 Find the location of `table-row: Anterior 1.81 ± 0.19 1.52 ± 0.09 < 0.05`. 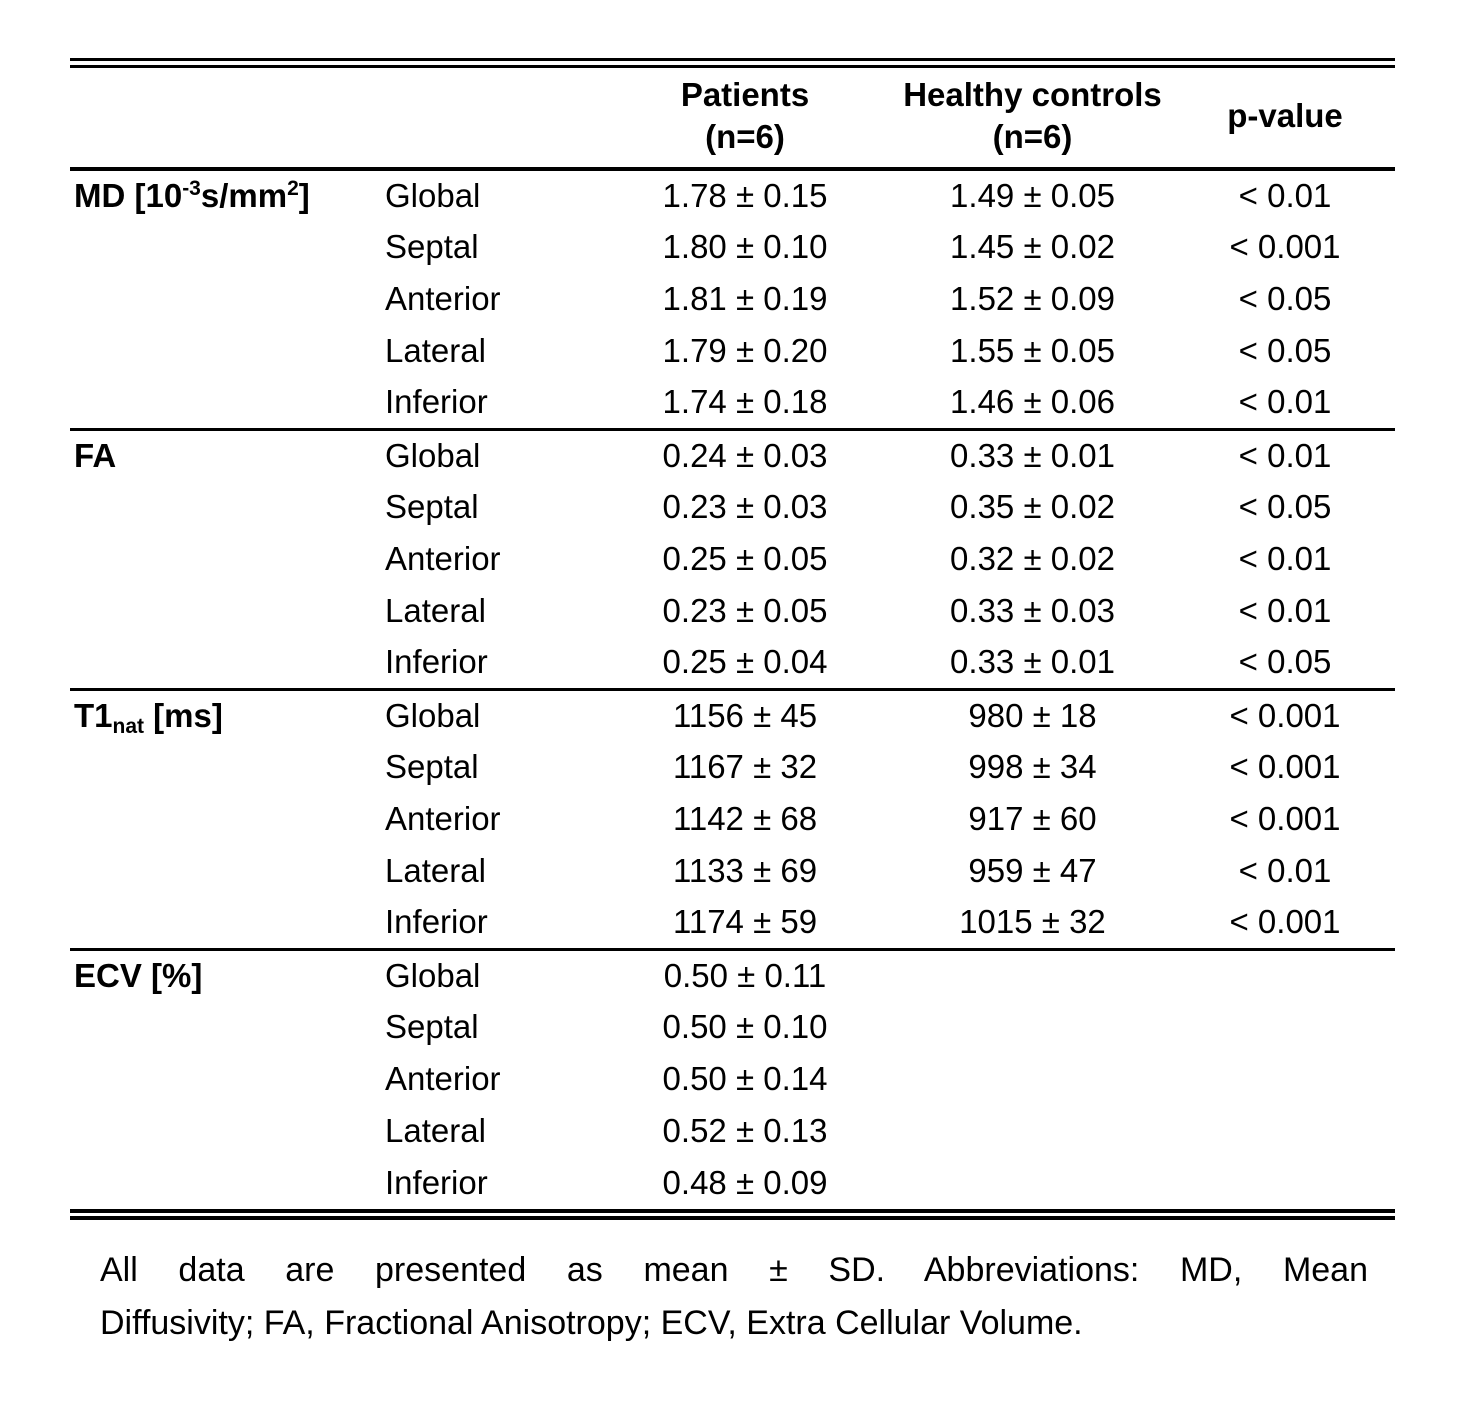

table-row: Anterior 1.81 ± 0.19 1.52 ± 0.09 < 0.05 is located at coordinates (732, 299).